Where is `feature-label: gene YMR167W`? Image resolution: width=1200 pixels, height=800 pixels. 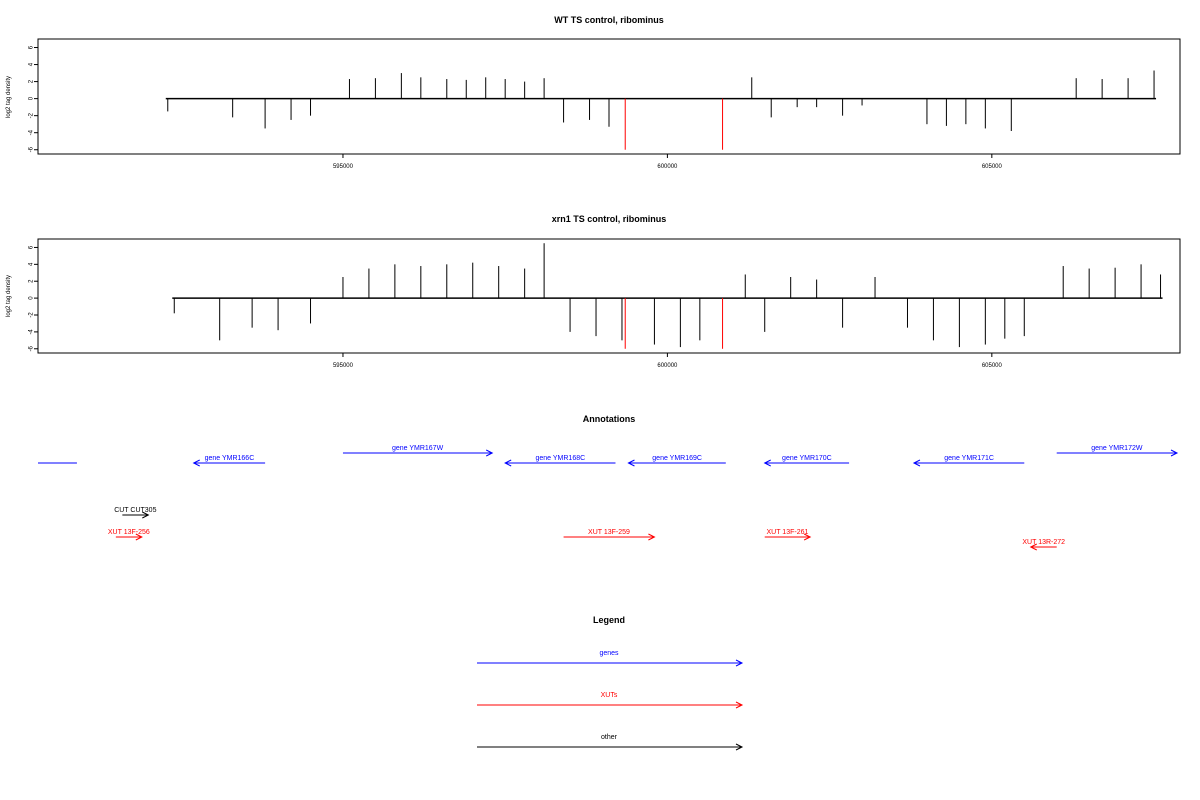
feature-label: gene YMR167W is located at coordinates (418, 448).